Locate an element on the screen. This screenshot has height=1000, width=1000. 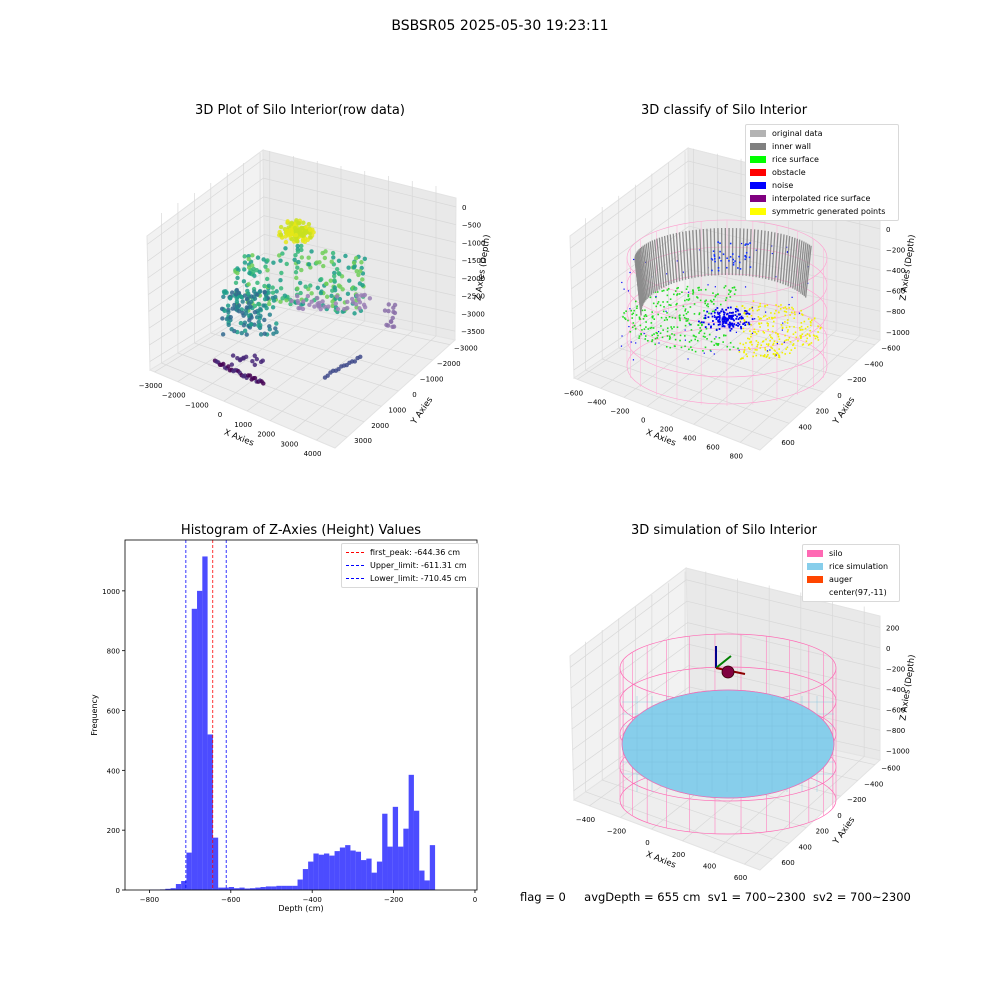
p4-ylabel: Y Axies is located at coordinates (844, 831).